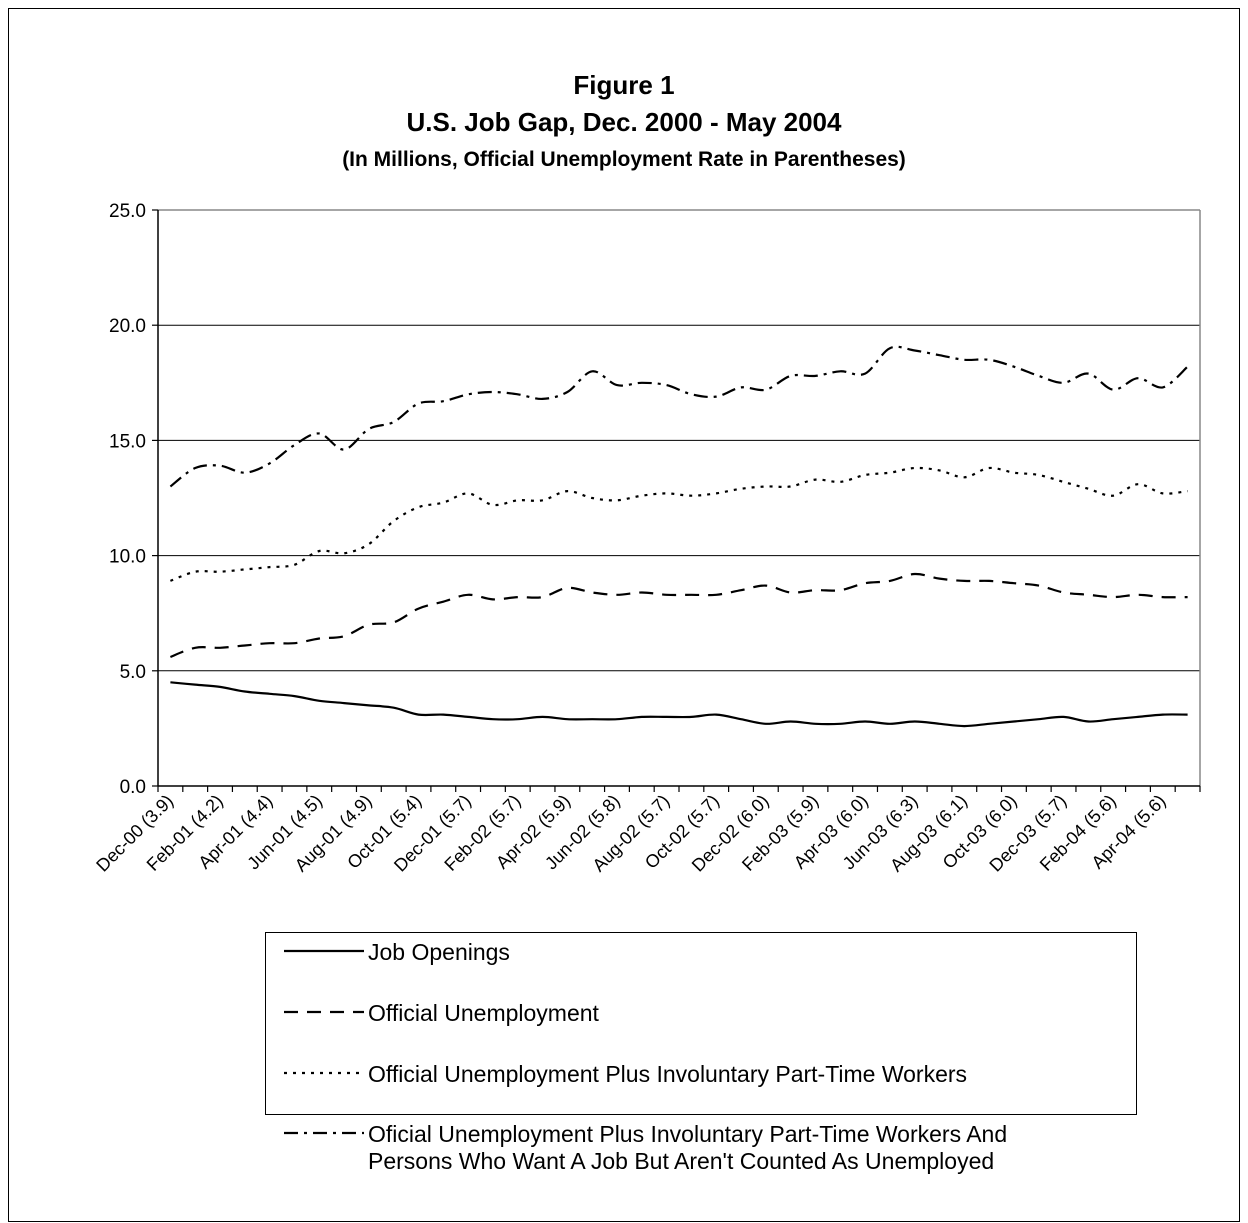 The height and width of the screenshot is (1223, 1248). What do you see at coordinates (705, 1013) in the screenshot?
I see `legend-item-official-unemployment: Official Unemployment` at bounding box center [705, 1013].